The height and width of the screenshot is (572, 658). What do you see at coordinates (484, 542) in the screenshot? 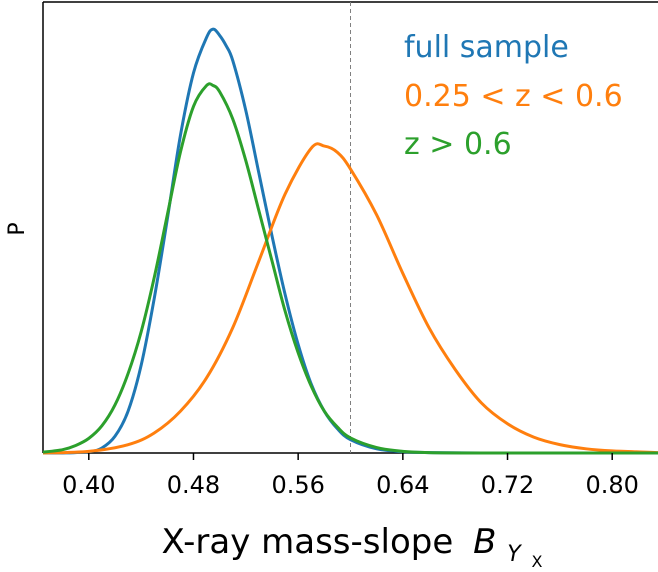
I see `x-axis-label-symbol: B` at bounding box center [484, 542].